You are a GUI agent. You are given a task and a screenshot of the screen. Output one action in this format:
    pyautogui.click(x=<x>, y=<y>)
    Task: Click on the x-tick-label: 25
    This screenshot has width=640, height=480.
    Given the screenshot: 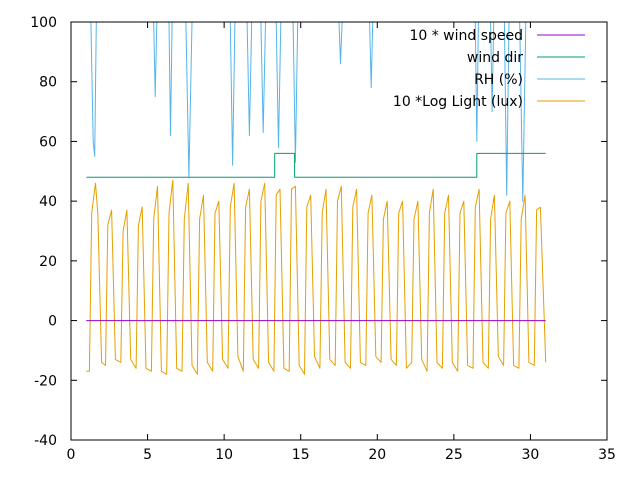 What is the action you would take?
    pyautogui.click(x=454, y=455)
    